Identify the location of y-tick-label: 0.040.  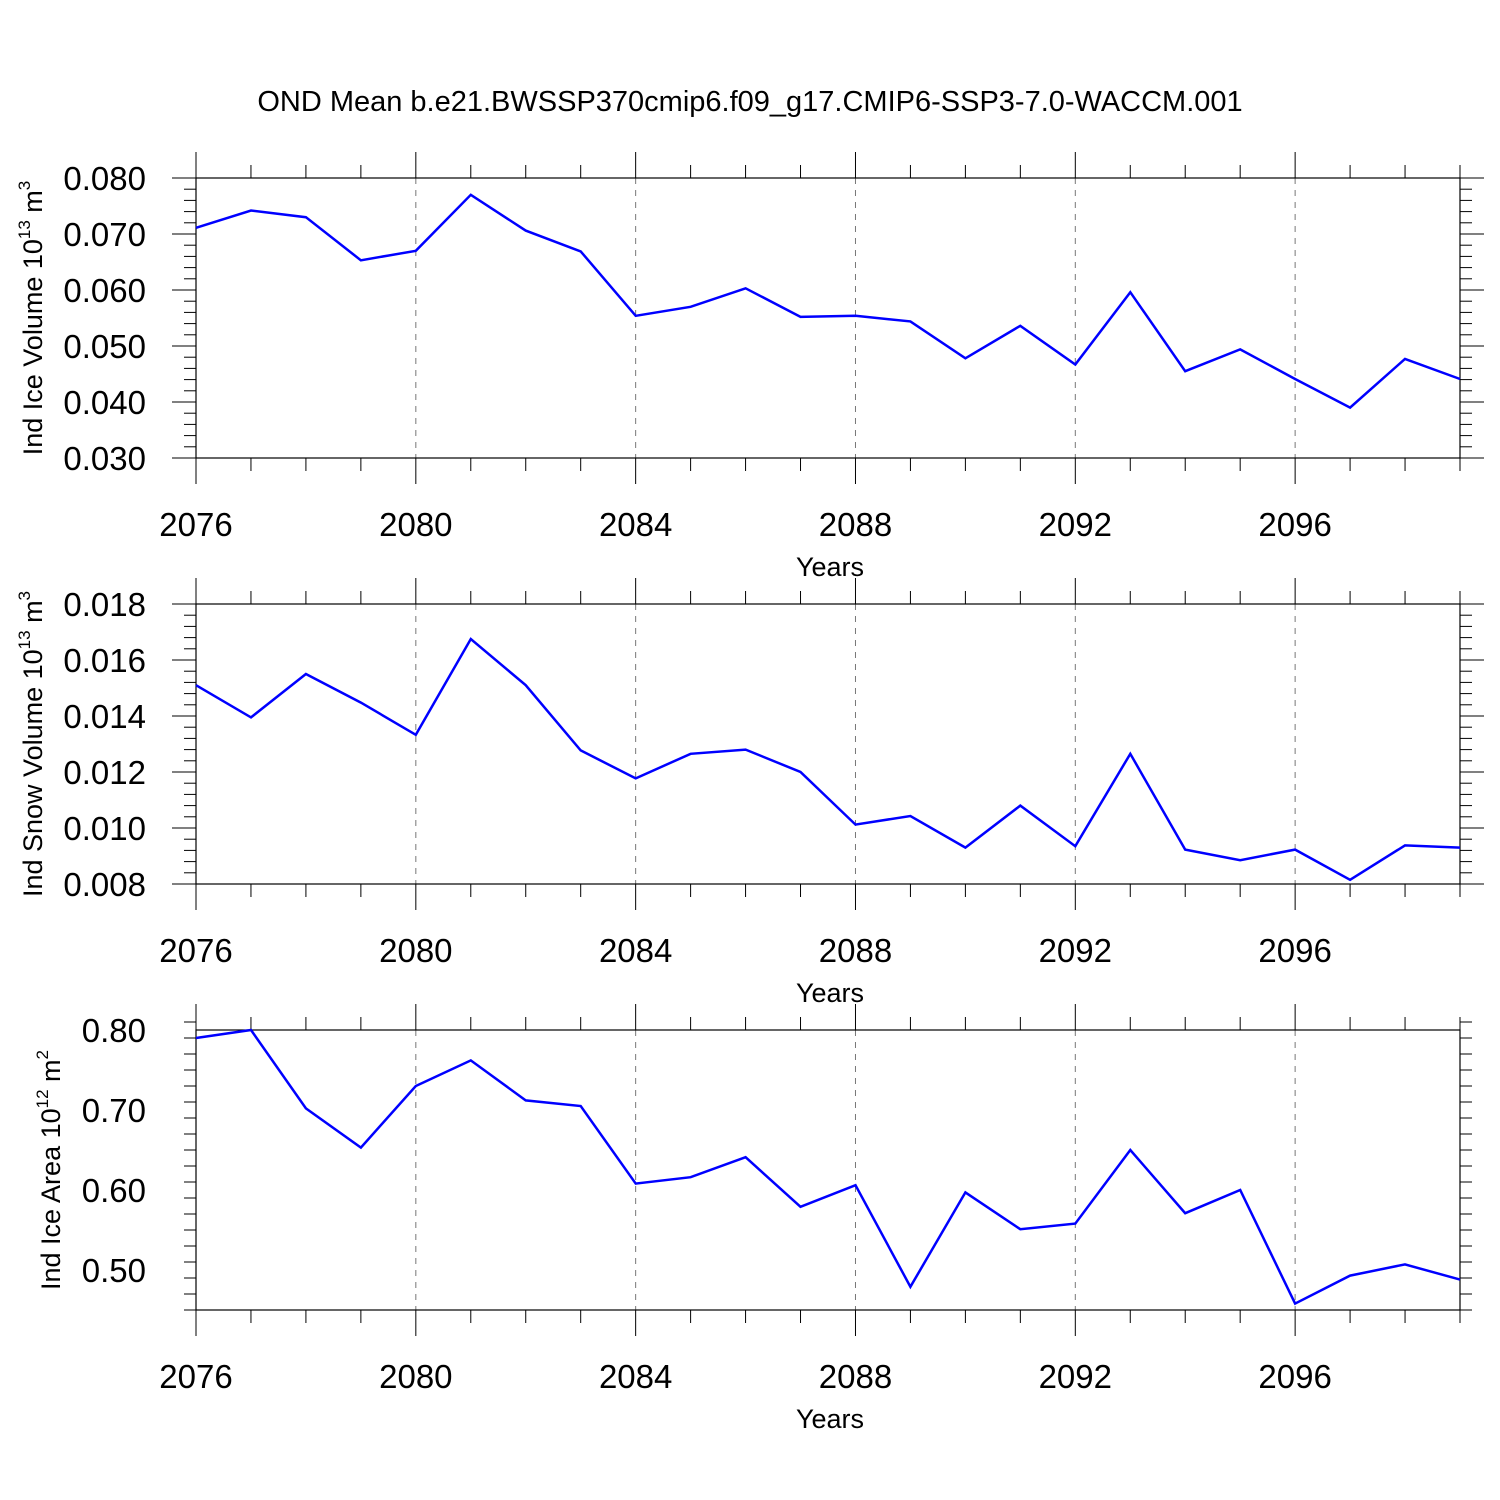
(104, 402).